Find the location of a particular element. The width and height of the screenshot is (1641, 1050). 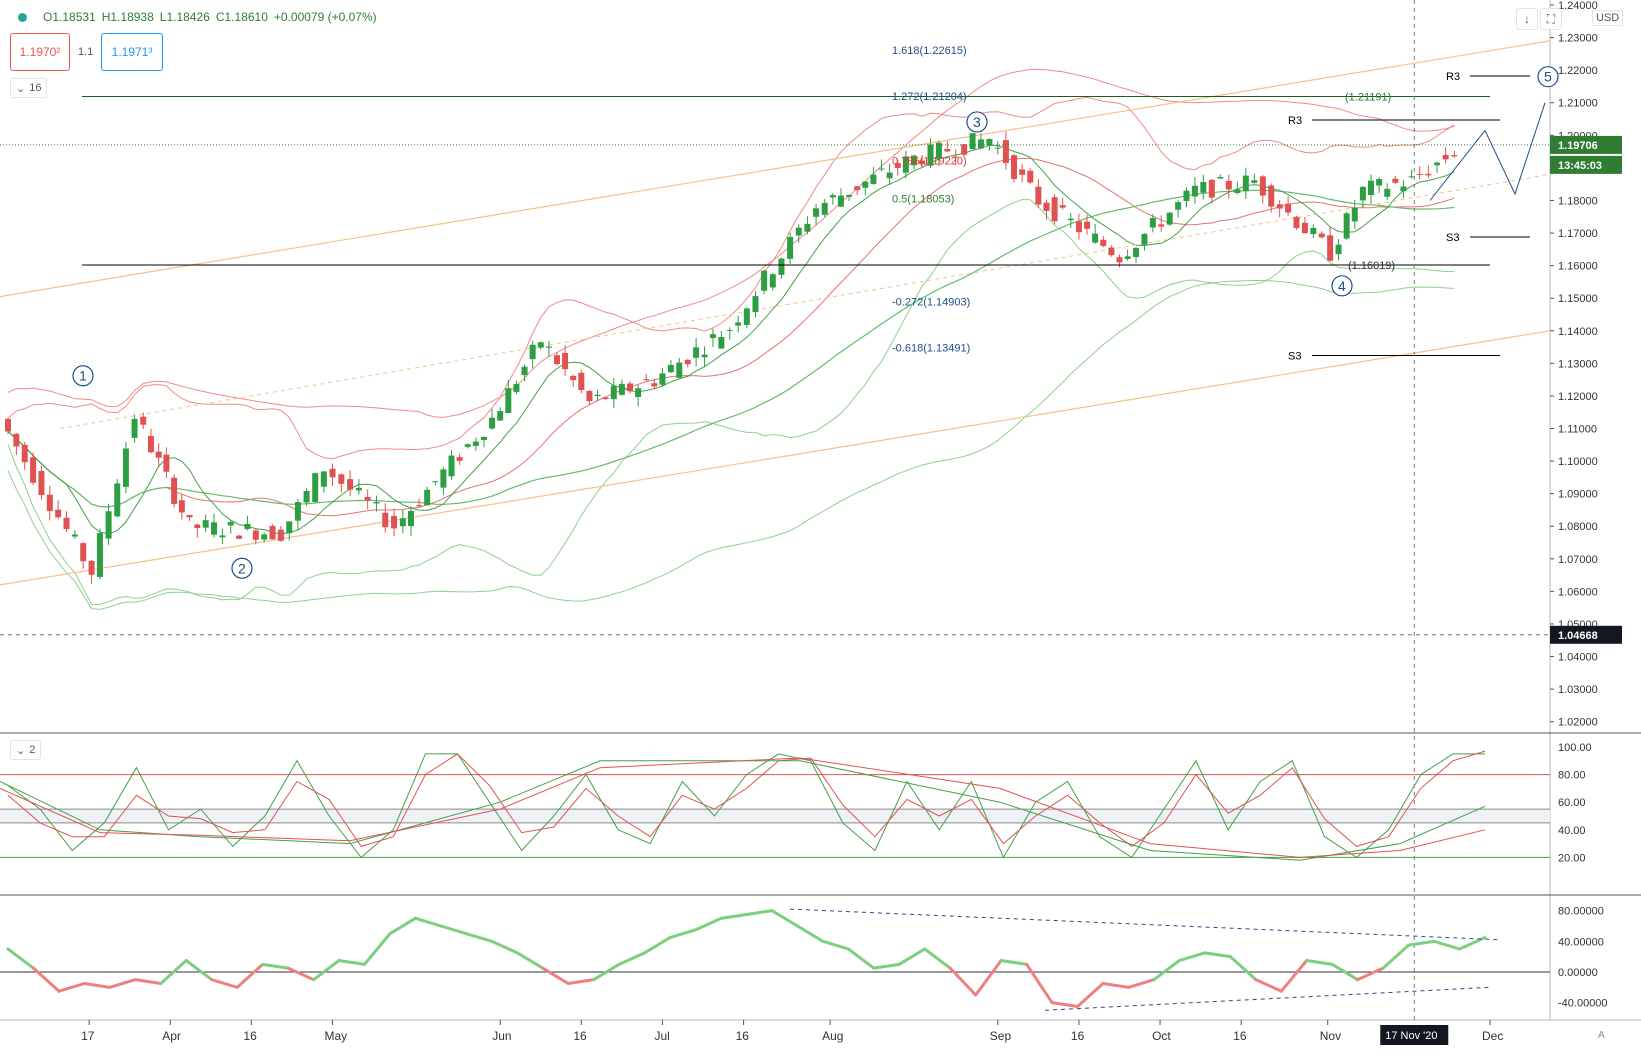

crosshair-price-badge-box is located at coordinates (1586, 634).